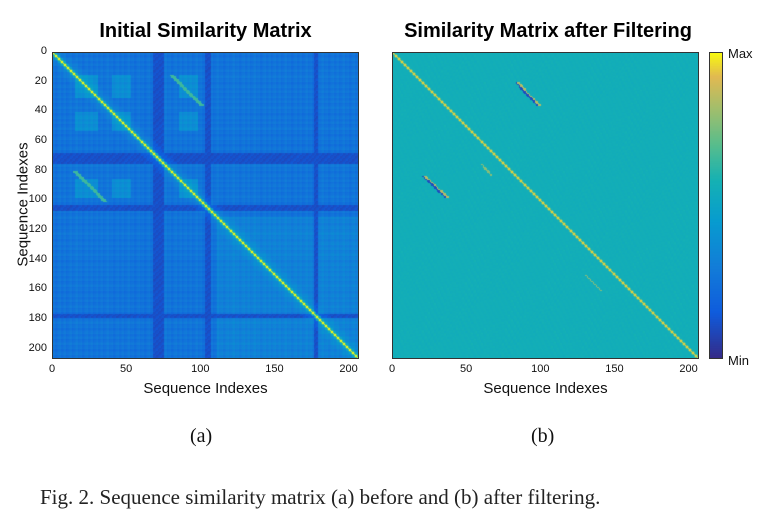 Image resolution: width=759 pixels, height=526 pixels. Describe the element at coordinates (548, 31) in the screenshot. I see `chart-b-title: Similarity Matrix after Filtering` at that location.